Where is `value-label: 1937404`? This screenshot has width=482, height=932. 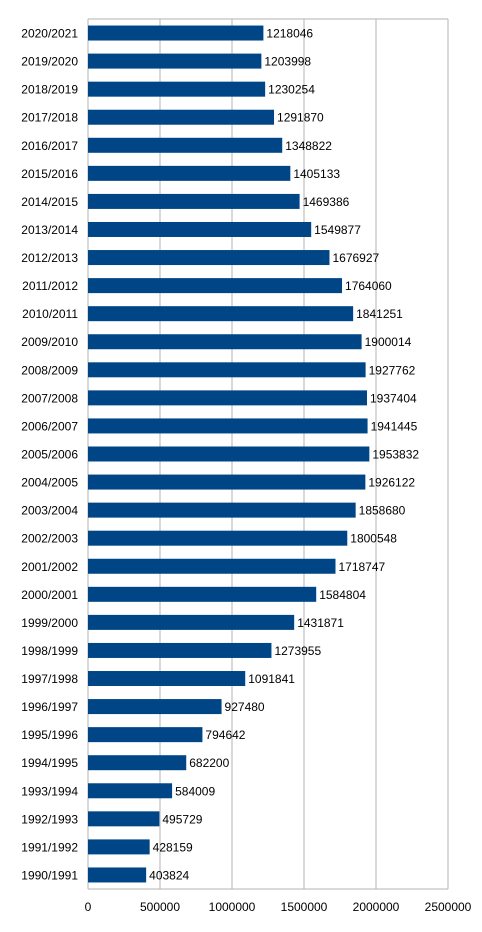
value-label: 1937404 is located at coordinates (393, 398).